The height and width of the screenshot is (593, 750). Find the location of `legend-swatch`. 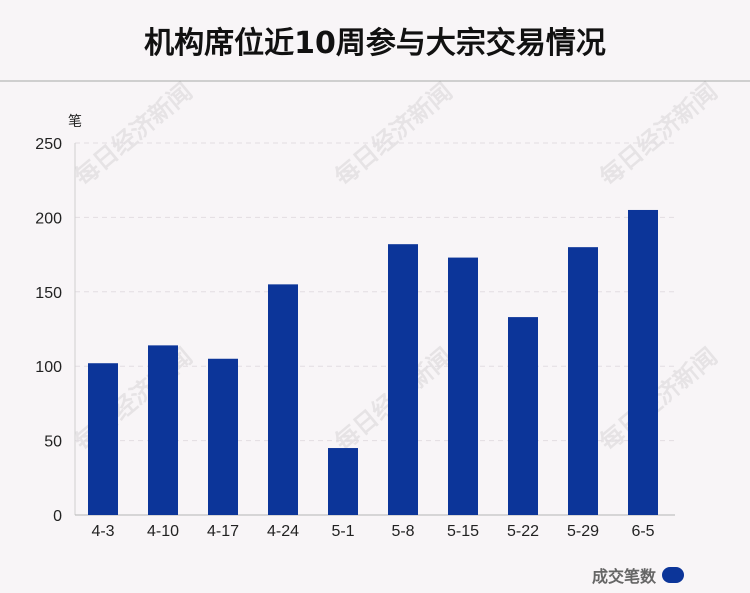

legend-swatch is located at coordinates (673, 575).